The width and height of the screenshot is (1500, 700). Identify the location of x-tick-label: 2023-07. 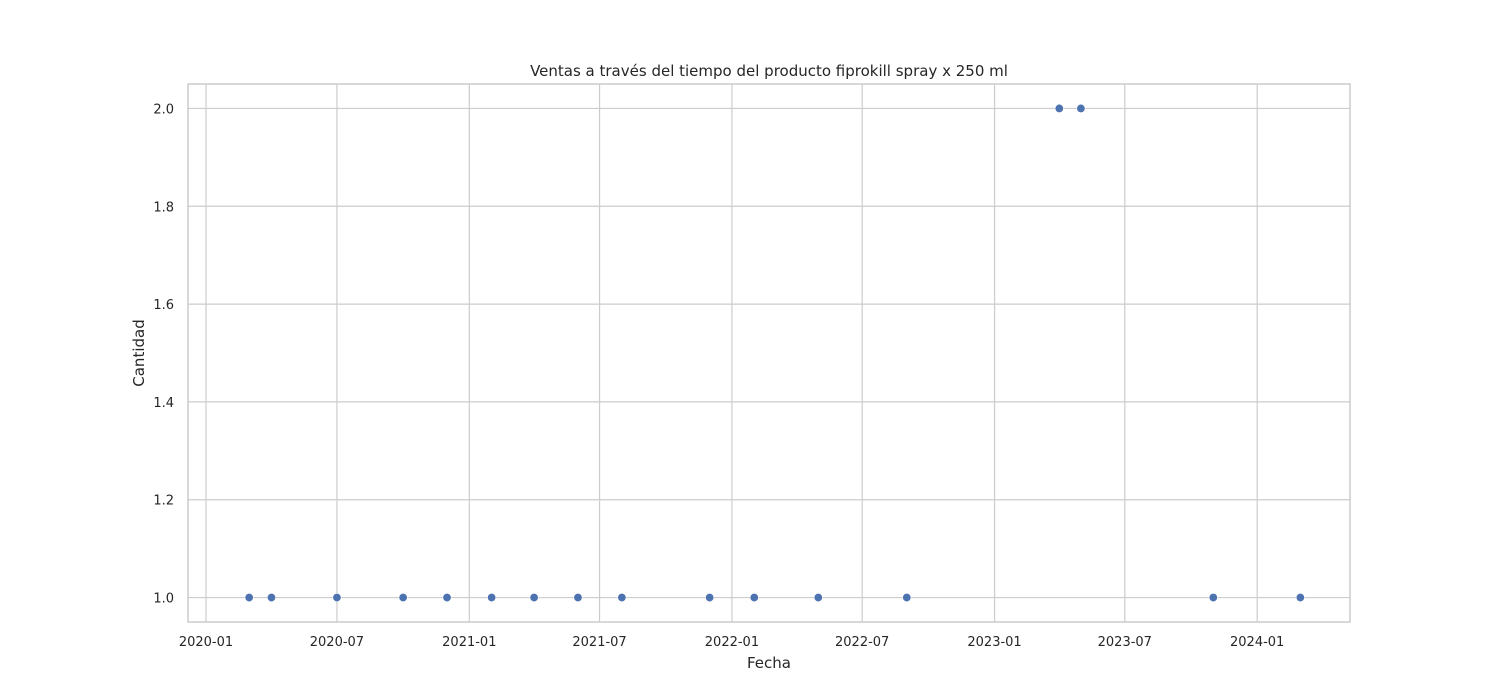
(1125, 642).